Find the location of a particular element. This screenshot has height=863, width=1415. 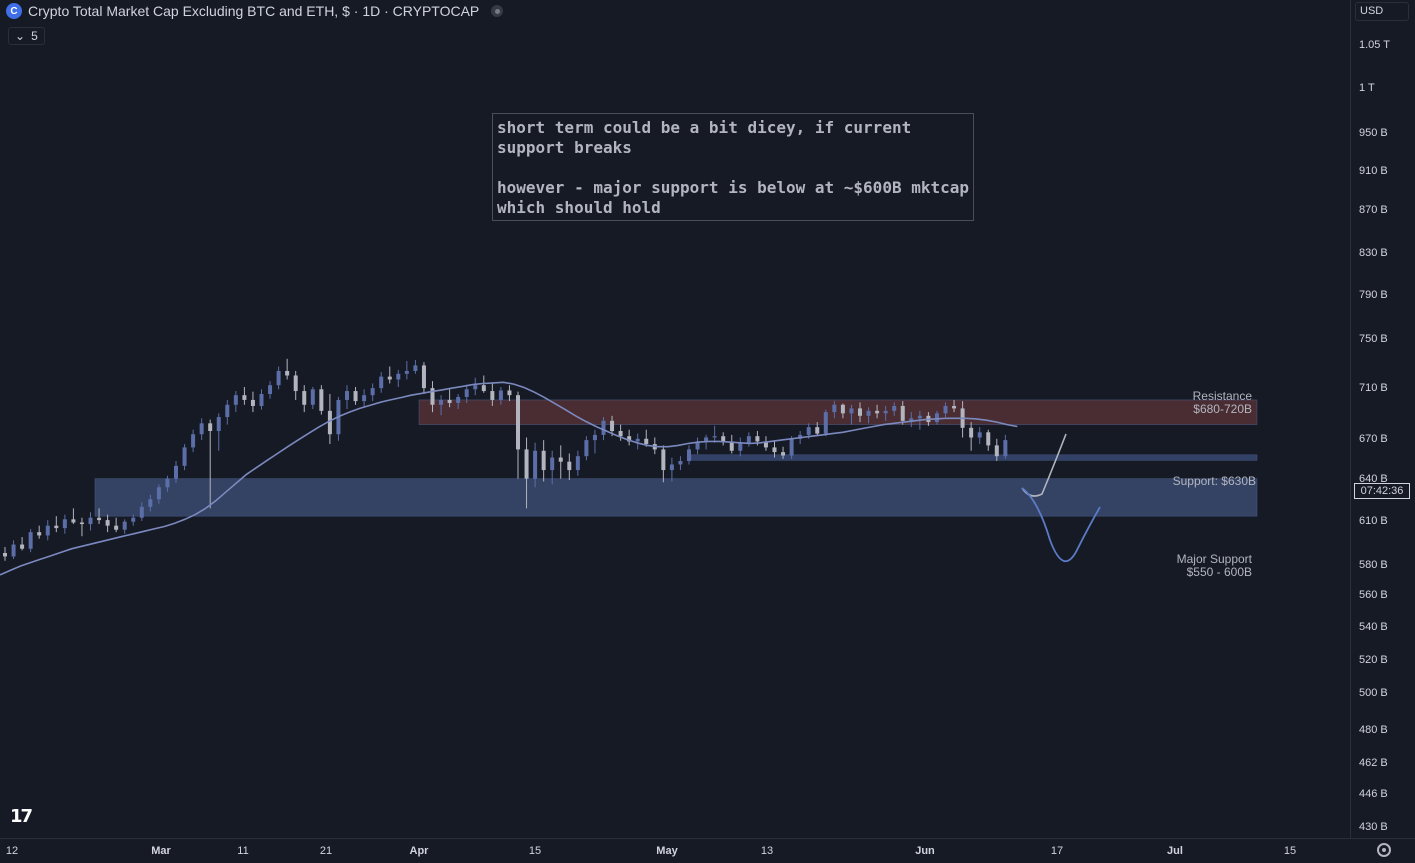

price-tick-label: 610 B is located at coordinates (1373, 521).